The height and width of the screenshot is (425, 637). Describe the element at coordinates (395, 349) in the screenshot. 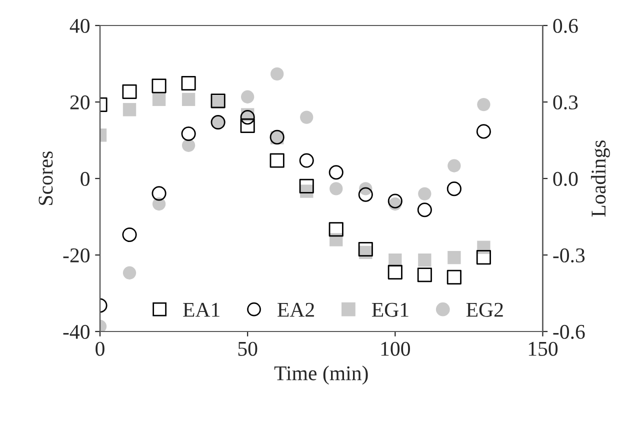

I see `x-tick-label: 100` at that location.